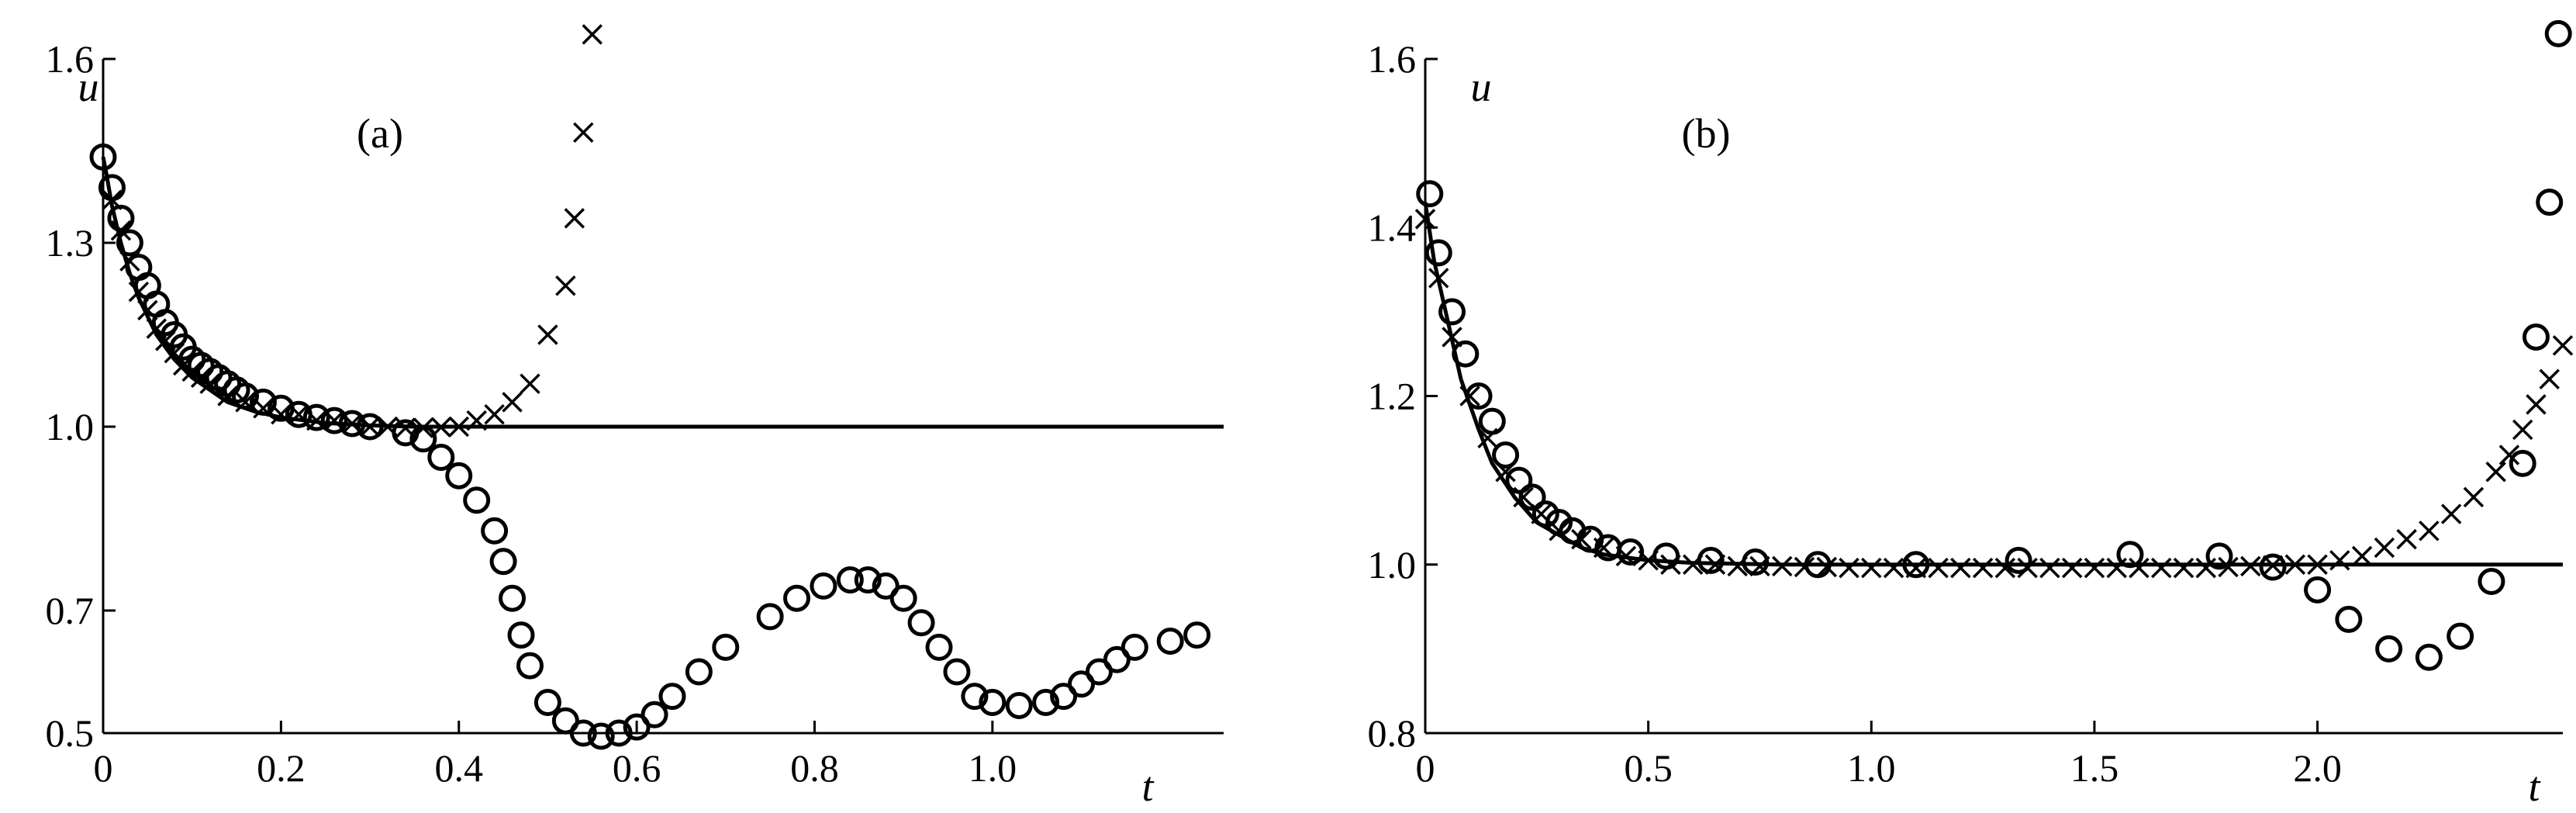 Image resolution: width=2576 pixels, height=813 pixels. Describe the element at coordinates (70, 610) in the screenshot. I see `y-tick-label: 0.7` at that location.